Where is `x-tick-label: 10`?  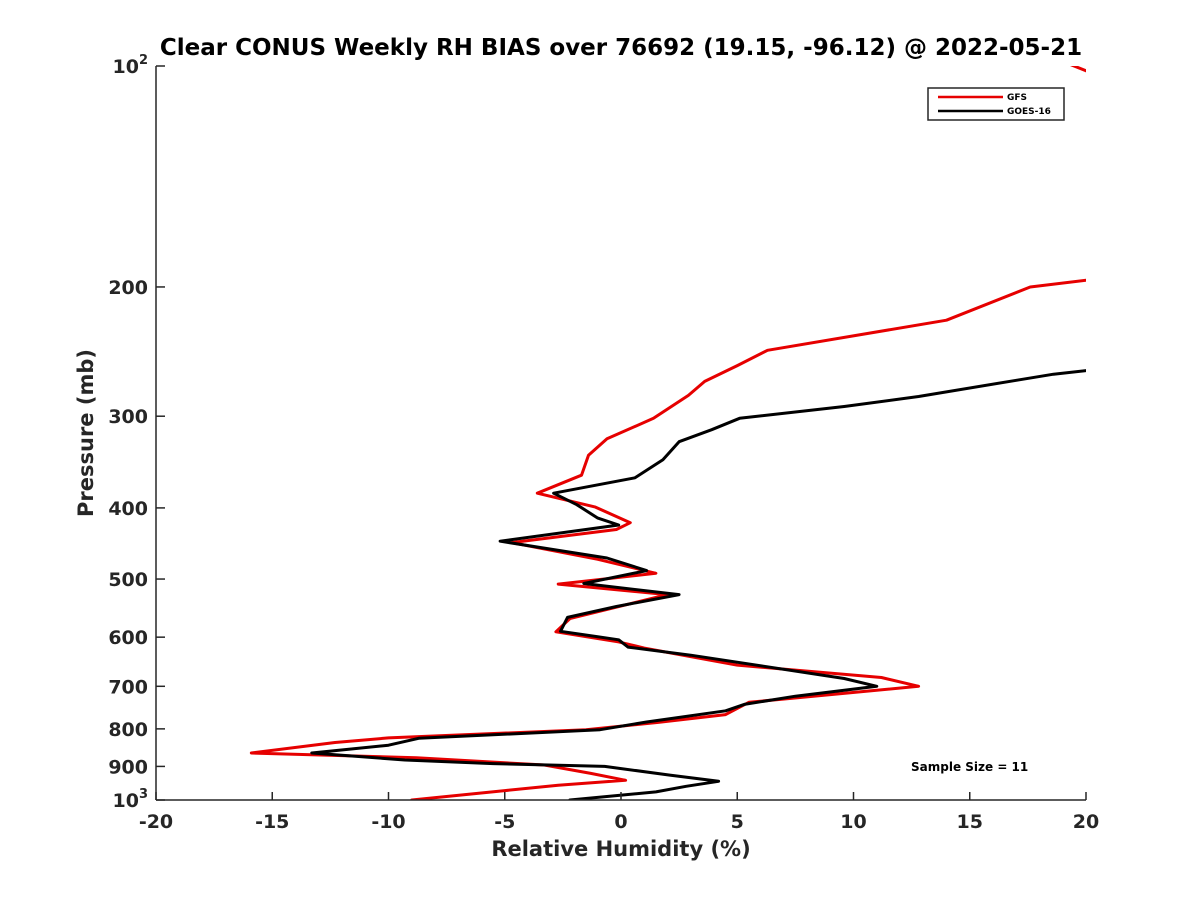 x-tick-label: 10 is located at coordinates (853, 822).